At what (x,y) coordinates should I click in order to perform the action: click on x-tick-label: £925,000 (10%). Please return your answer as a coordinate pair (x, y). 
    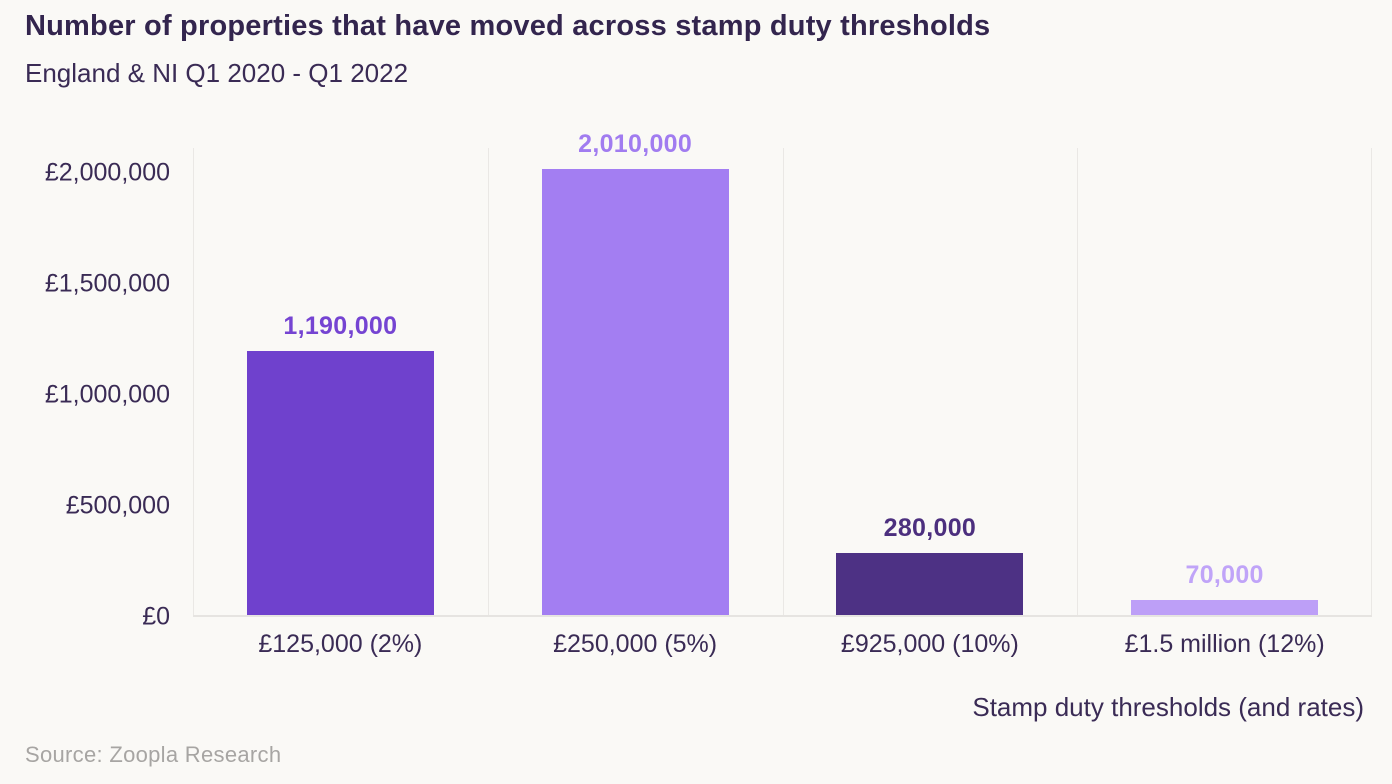
    Looking at the image, I should click on (929, 644).